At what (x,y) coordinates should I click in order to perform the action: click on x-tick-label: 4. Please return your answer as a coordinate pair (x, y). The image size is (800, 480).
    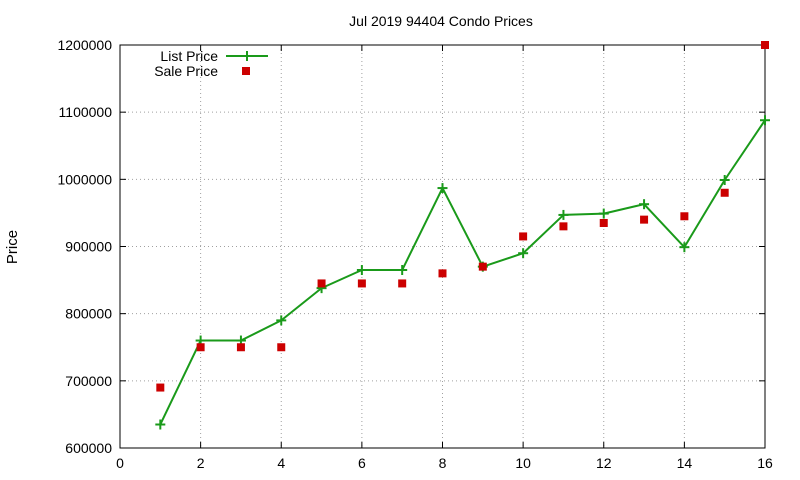
    Looking at the image, I should click on (281, 463).